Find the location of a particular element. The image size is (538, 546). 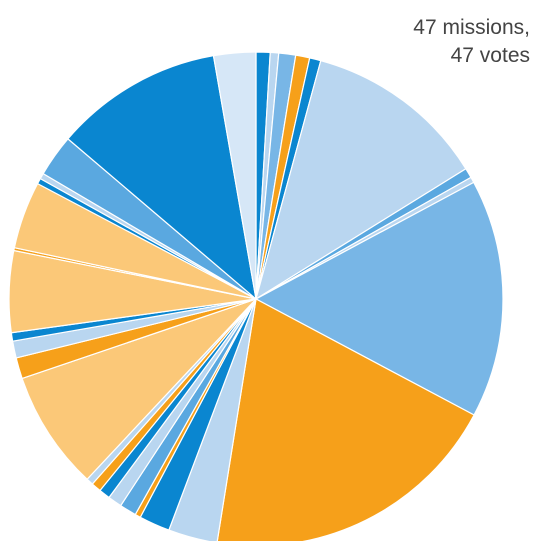

annotation-line-1: 47 missions, is located at coordinates (471, 27).